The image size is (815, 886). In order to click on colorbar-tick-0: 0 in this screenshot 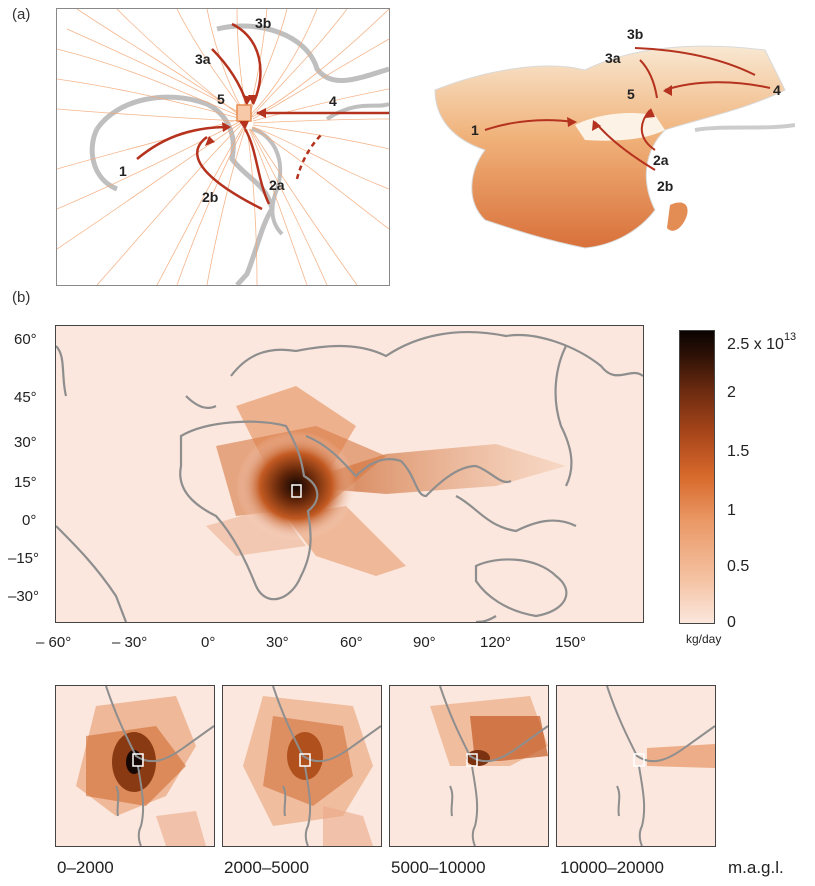, I will do `click(731, 622)`.